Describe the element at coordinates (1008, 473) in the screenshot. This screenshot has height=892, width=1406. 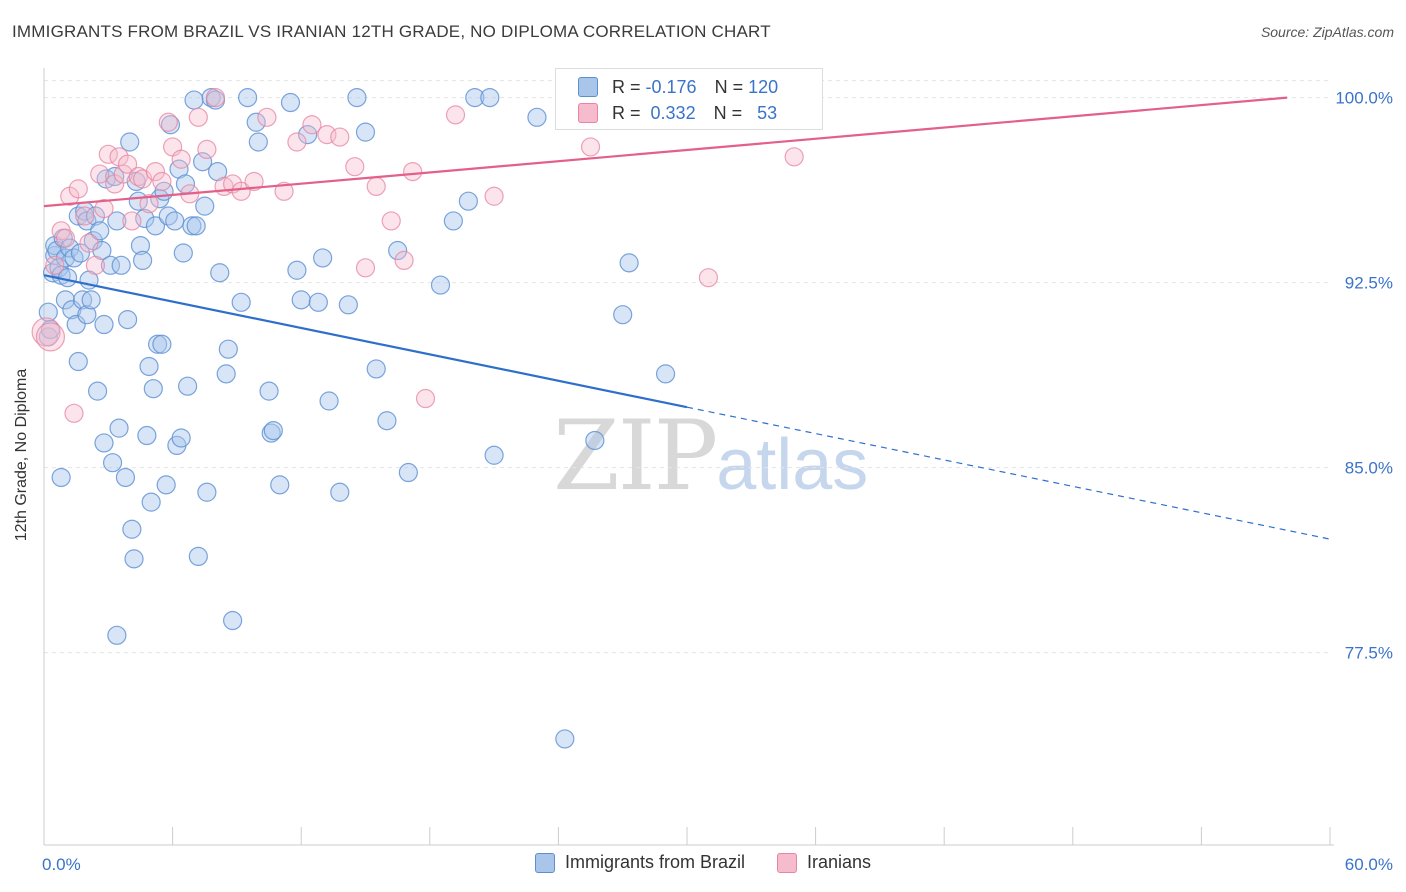
I see `trend-line-brazil-extension` at that location.